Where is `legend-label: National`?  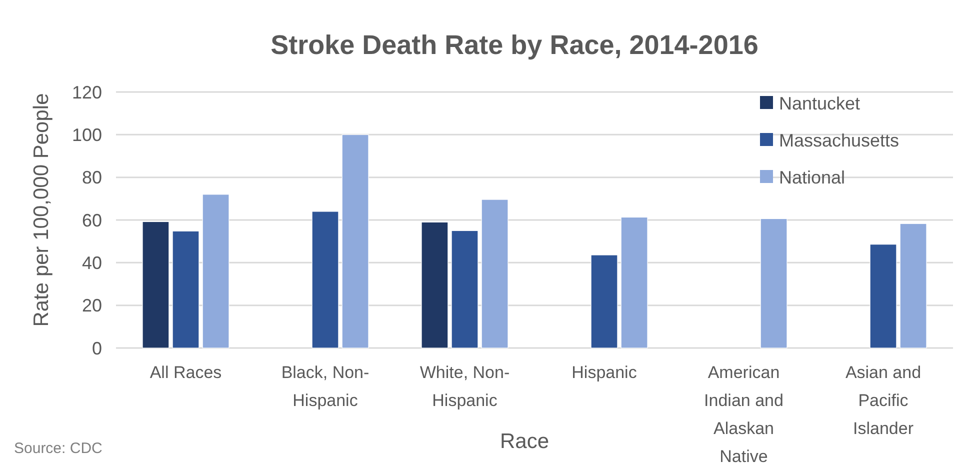 legend-label: National is located at coordinates (812, 177).